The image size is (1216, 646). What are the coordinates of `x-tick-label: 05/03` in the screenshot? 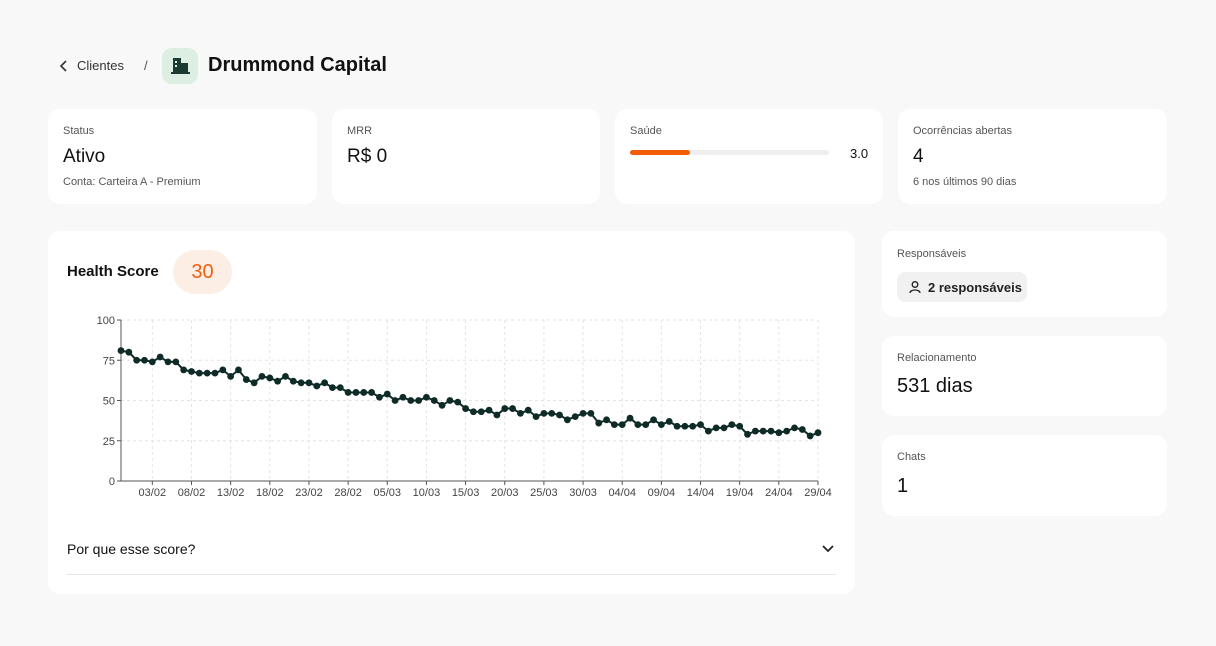 It's located at (388, 493).